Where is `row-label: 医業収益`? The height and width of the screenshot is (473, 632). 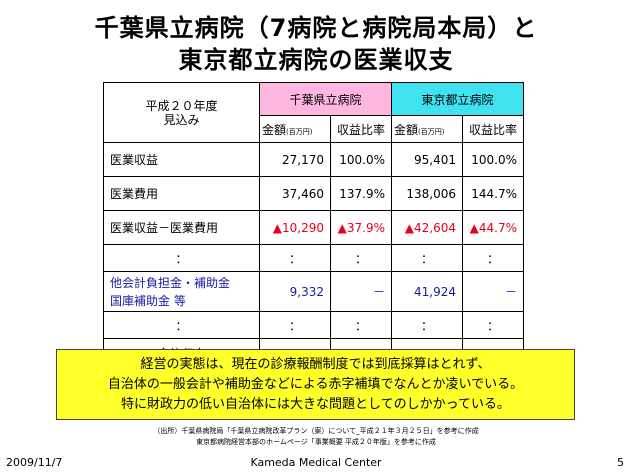 row-label: 医業収益 is located at coordinates (181, 159).